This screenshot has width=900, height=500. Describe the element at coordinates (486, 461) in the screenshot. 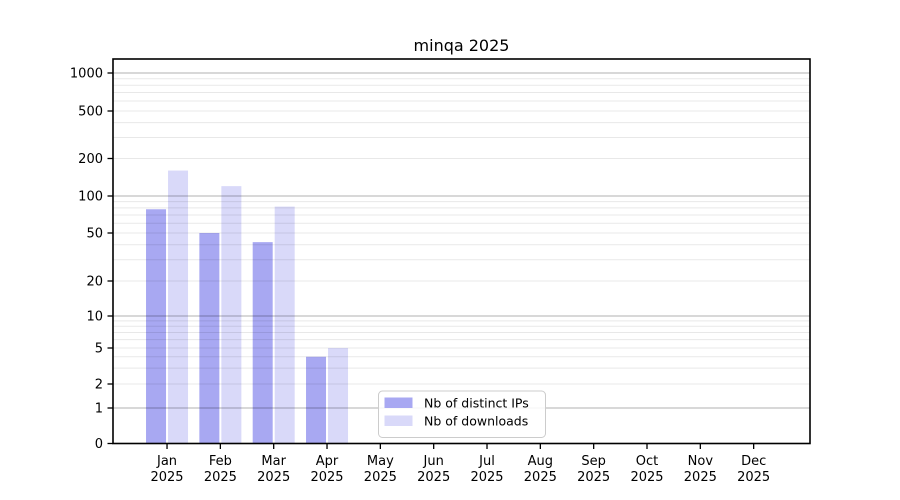

I see `x-tick-label-month: Jul` at that location.